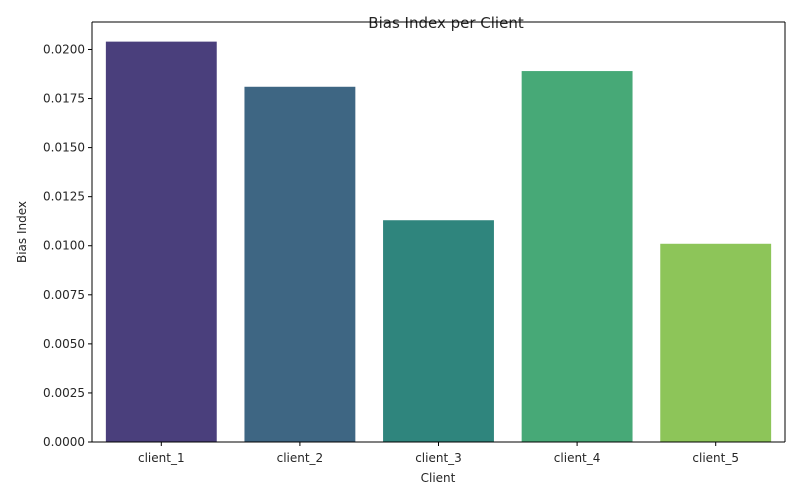 The image size is (800, 500). What do you see at coordinates (577, 458) in the screenshot?
I see `x-tick-label: client_4` at bounding box center [577, 458].